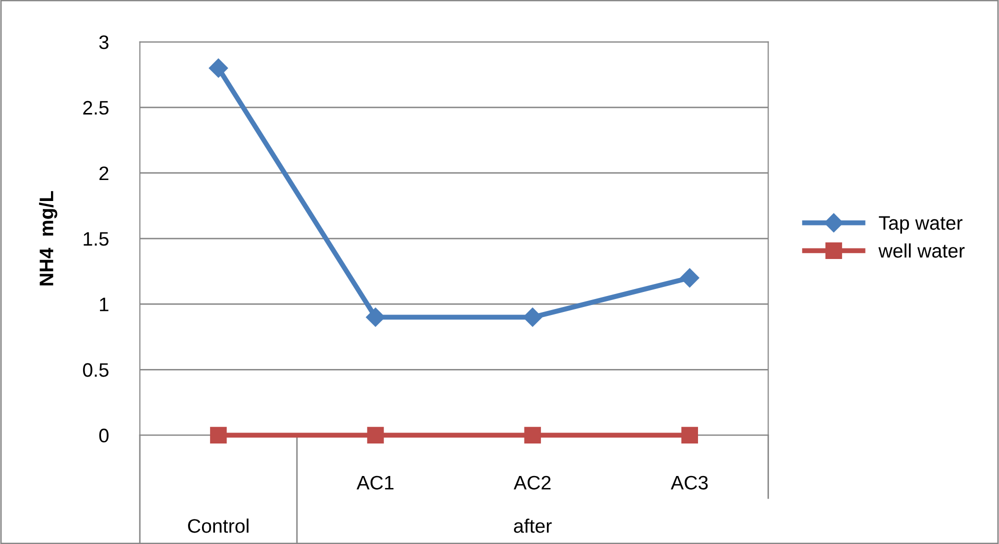  What do you see at coordinates (103, 42) in the screenshot?
I see `y-tick-label: 3` at bounding box center [103, 42].